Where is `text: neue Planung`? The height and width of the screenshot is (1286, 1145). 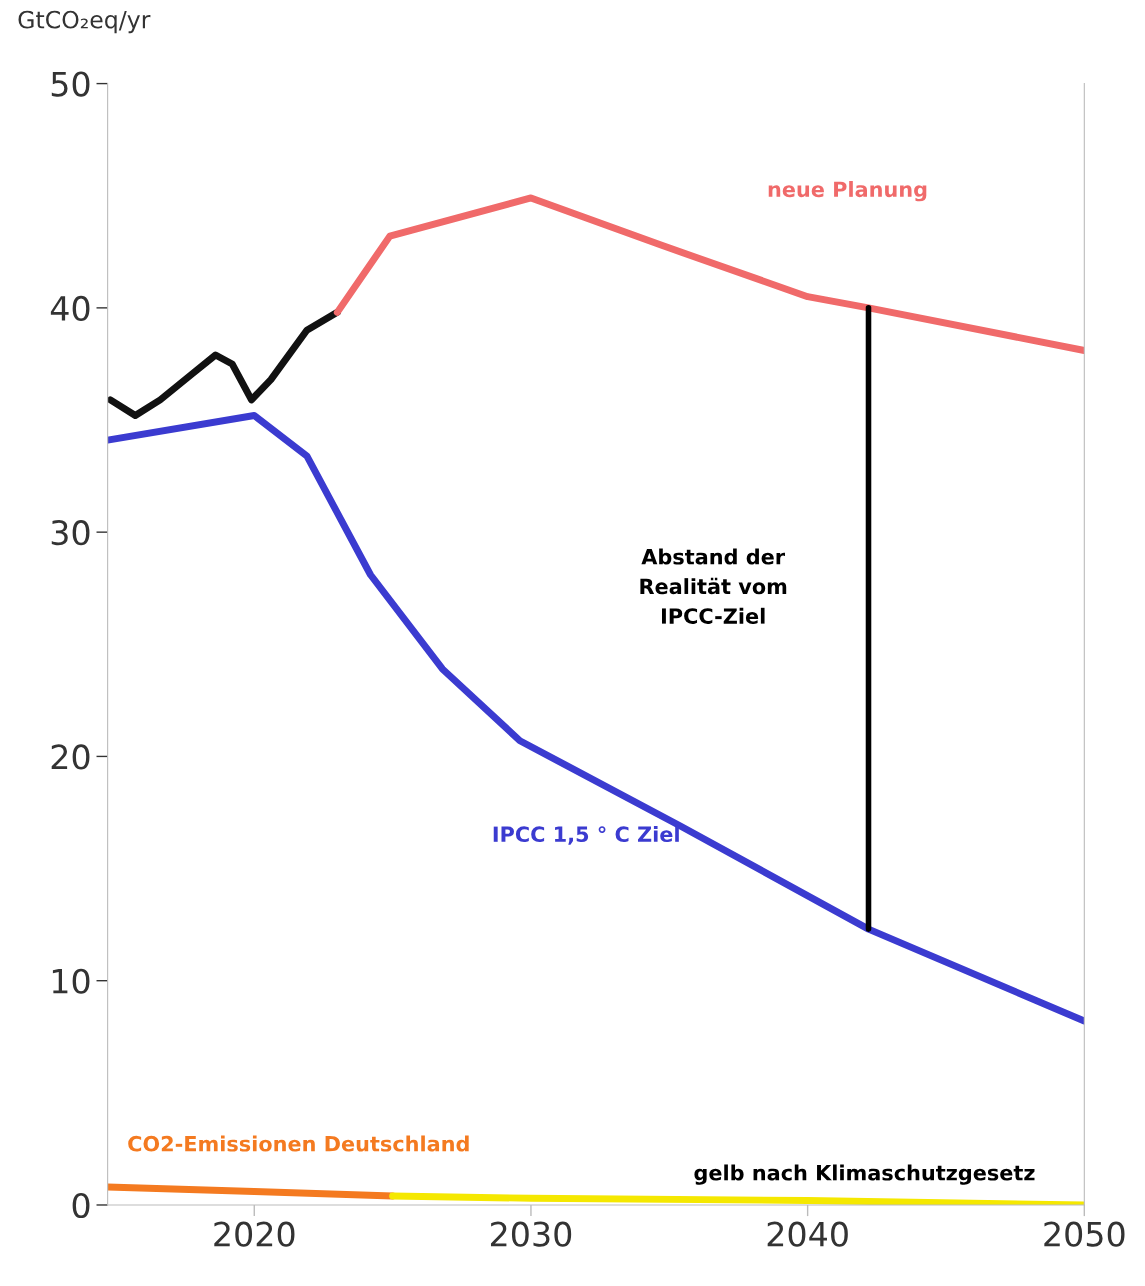 text: neue Planung is located at coordinates (847, 191).